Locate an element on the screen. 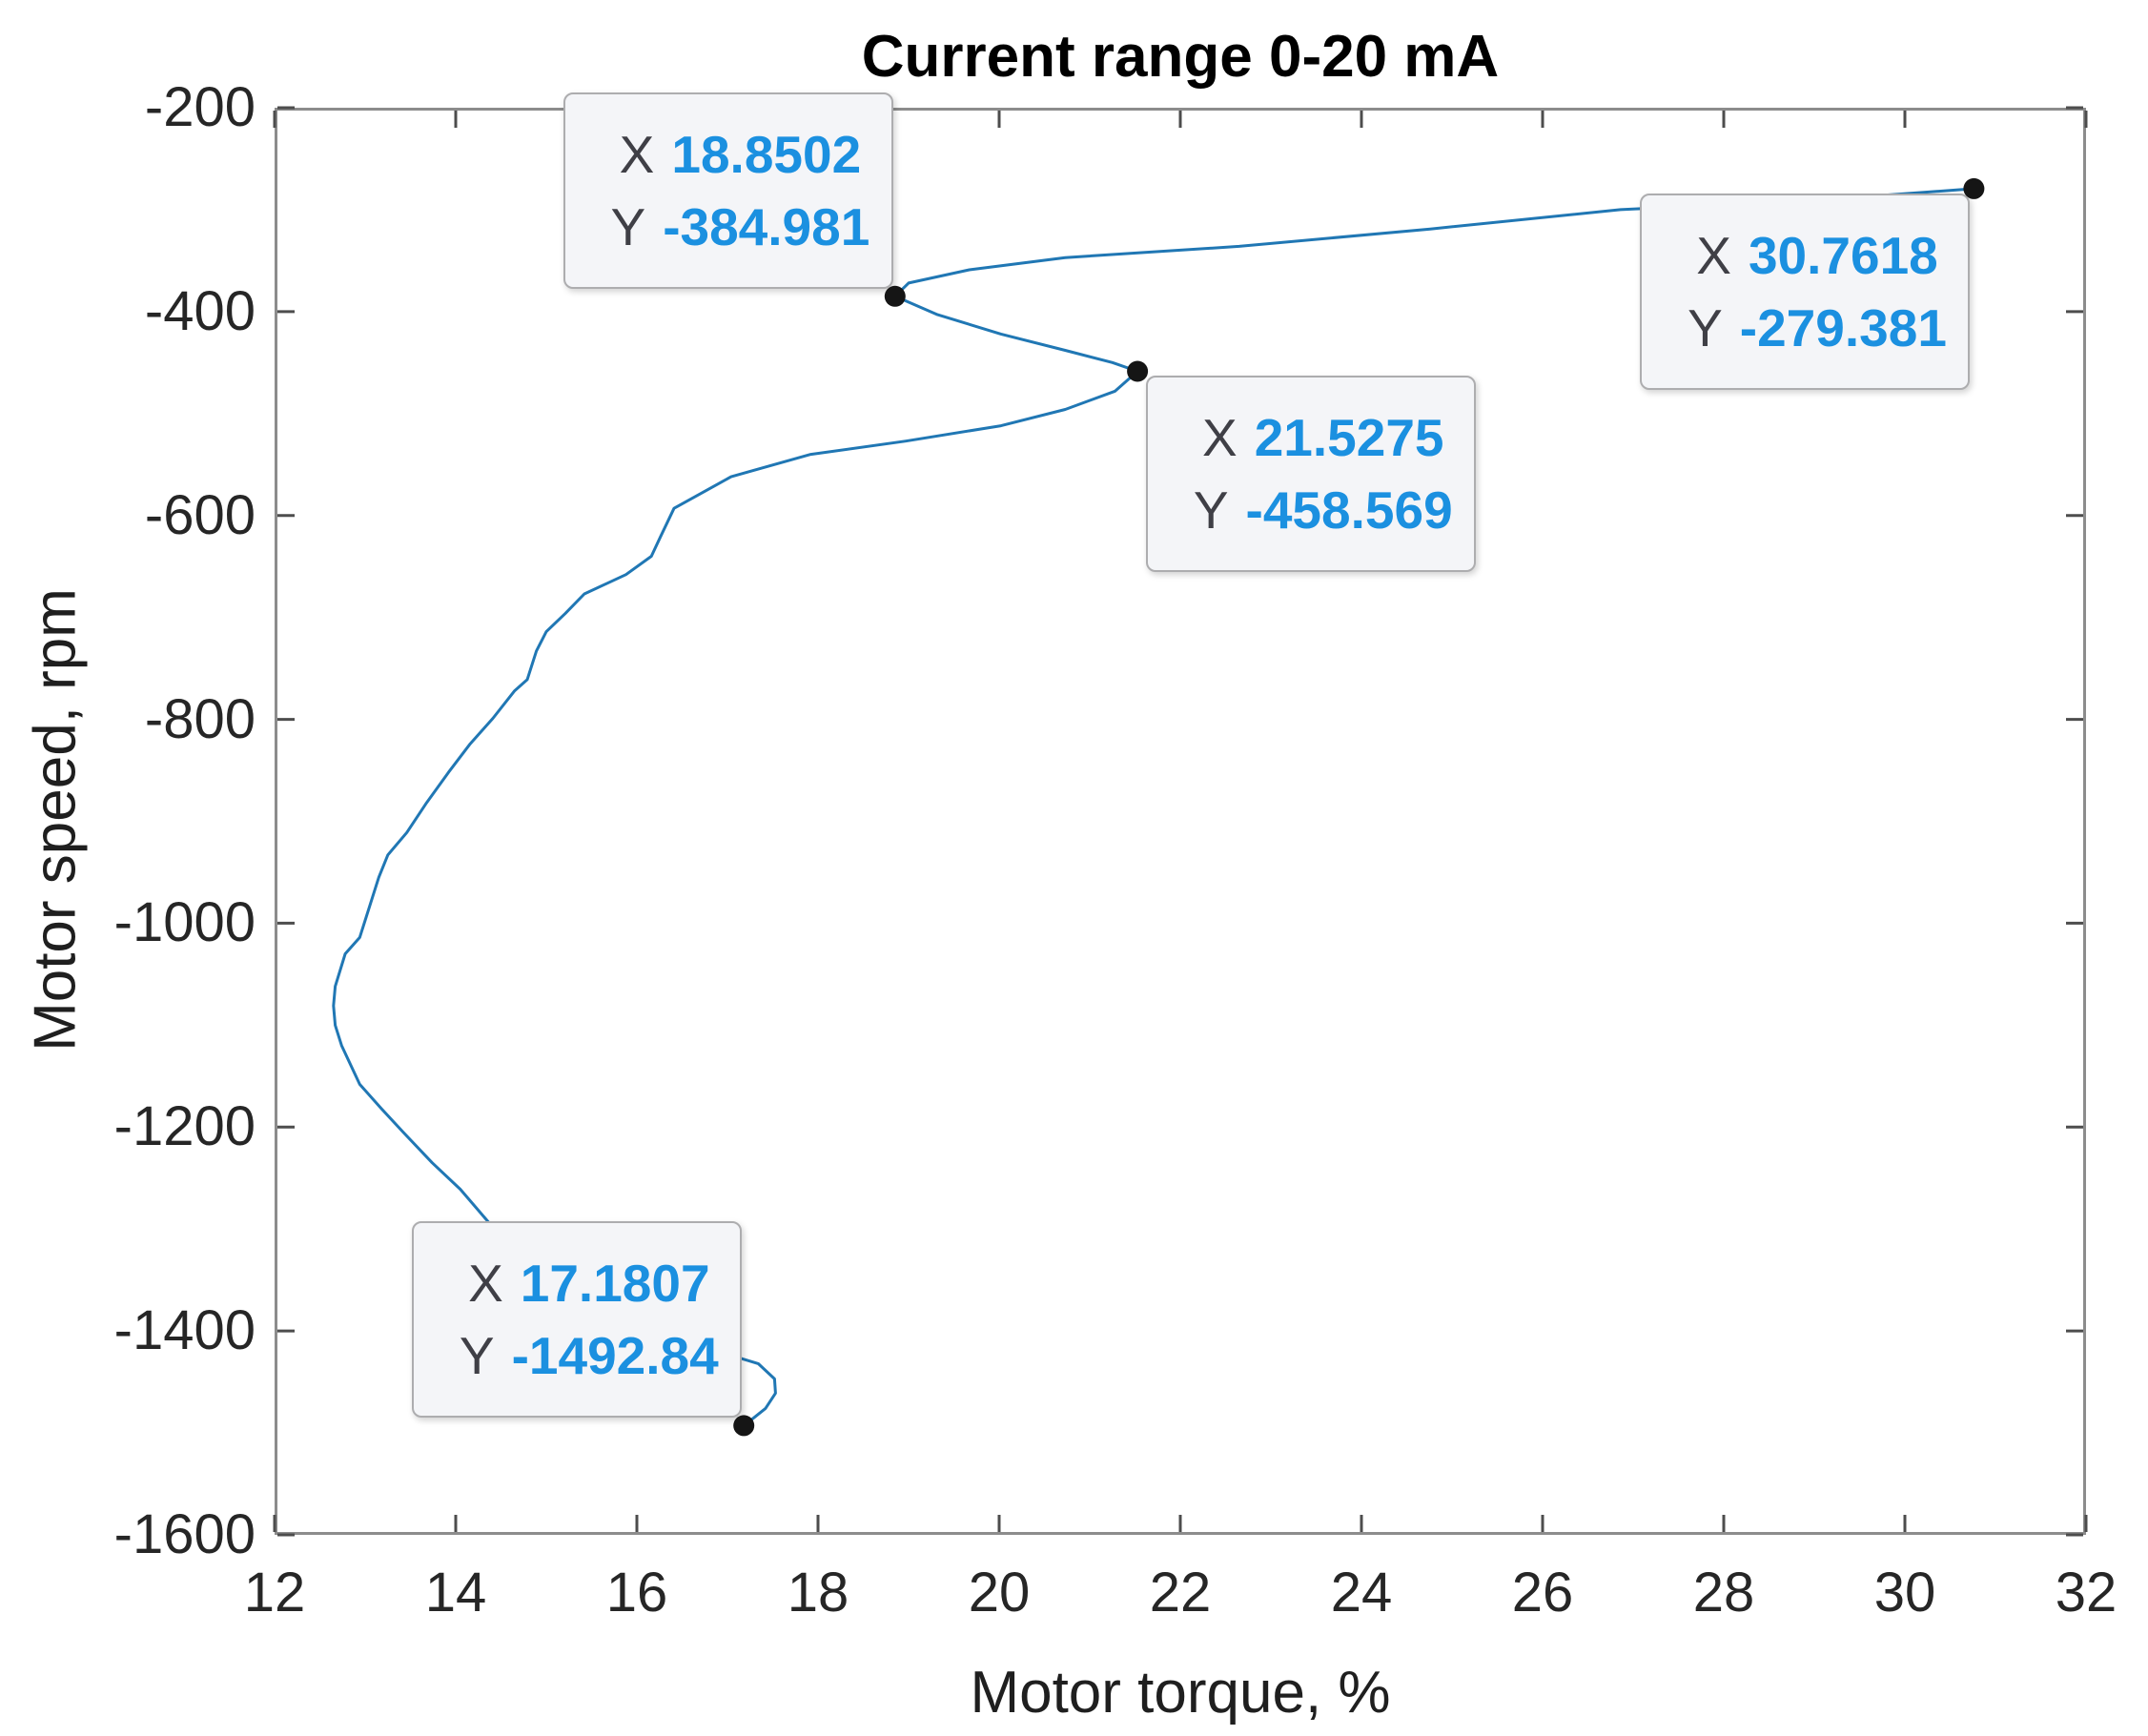 The height and width of the screenshot is (1736, 2148). datatip-row: X 30.7618 is located at coordinates (1805, 255).